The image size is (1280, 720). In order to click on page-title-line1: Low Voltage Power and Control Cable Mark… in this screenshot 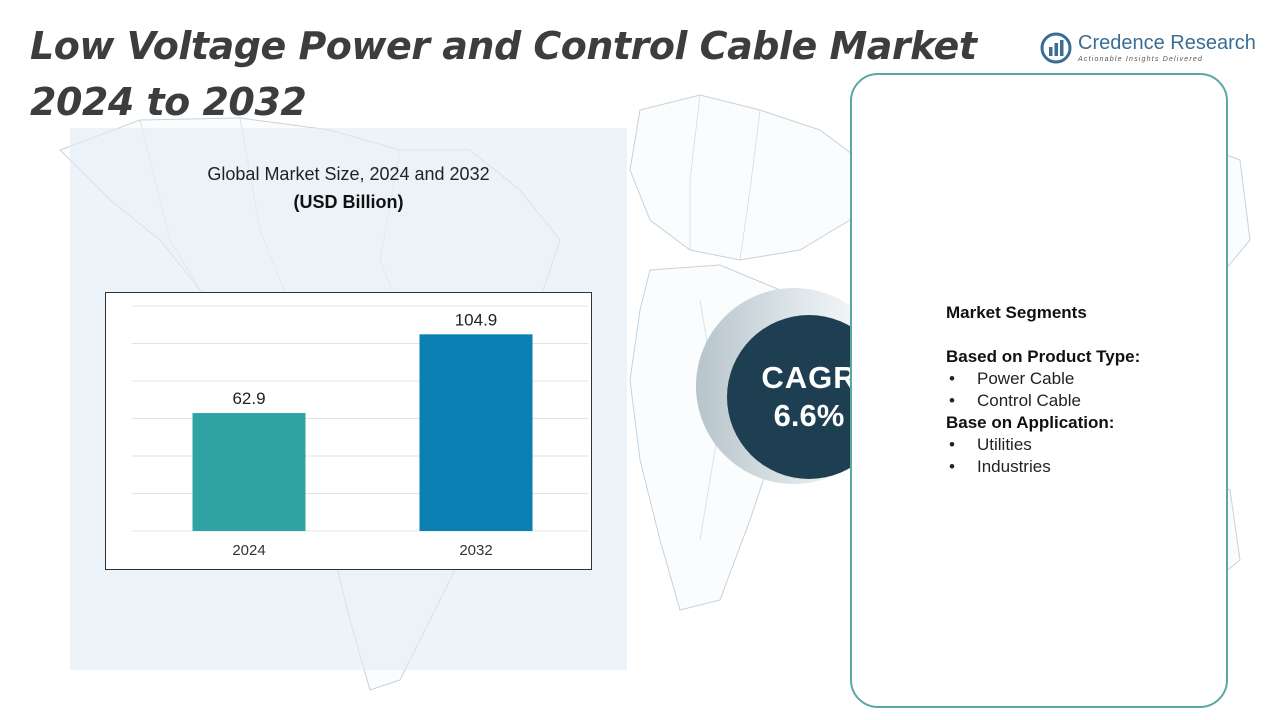, I will do `click(503, 46)`.